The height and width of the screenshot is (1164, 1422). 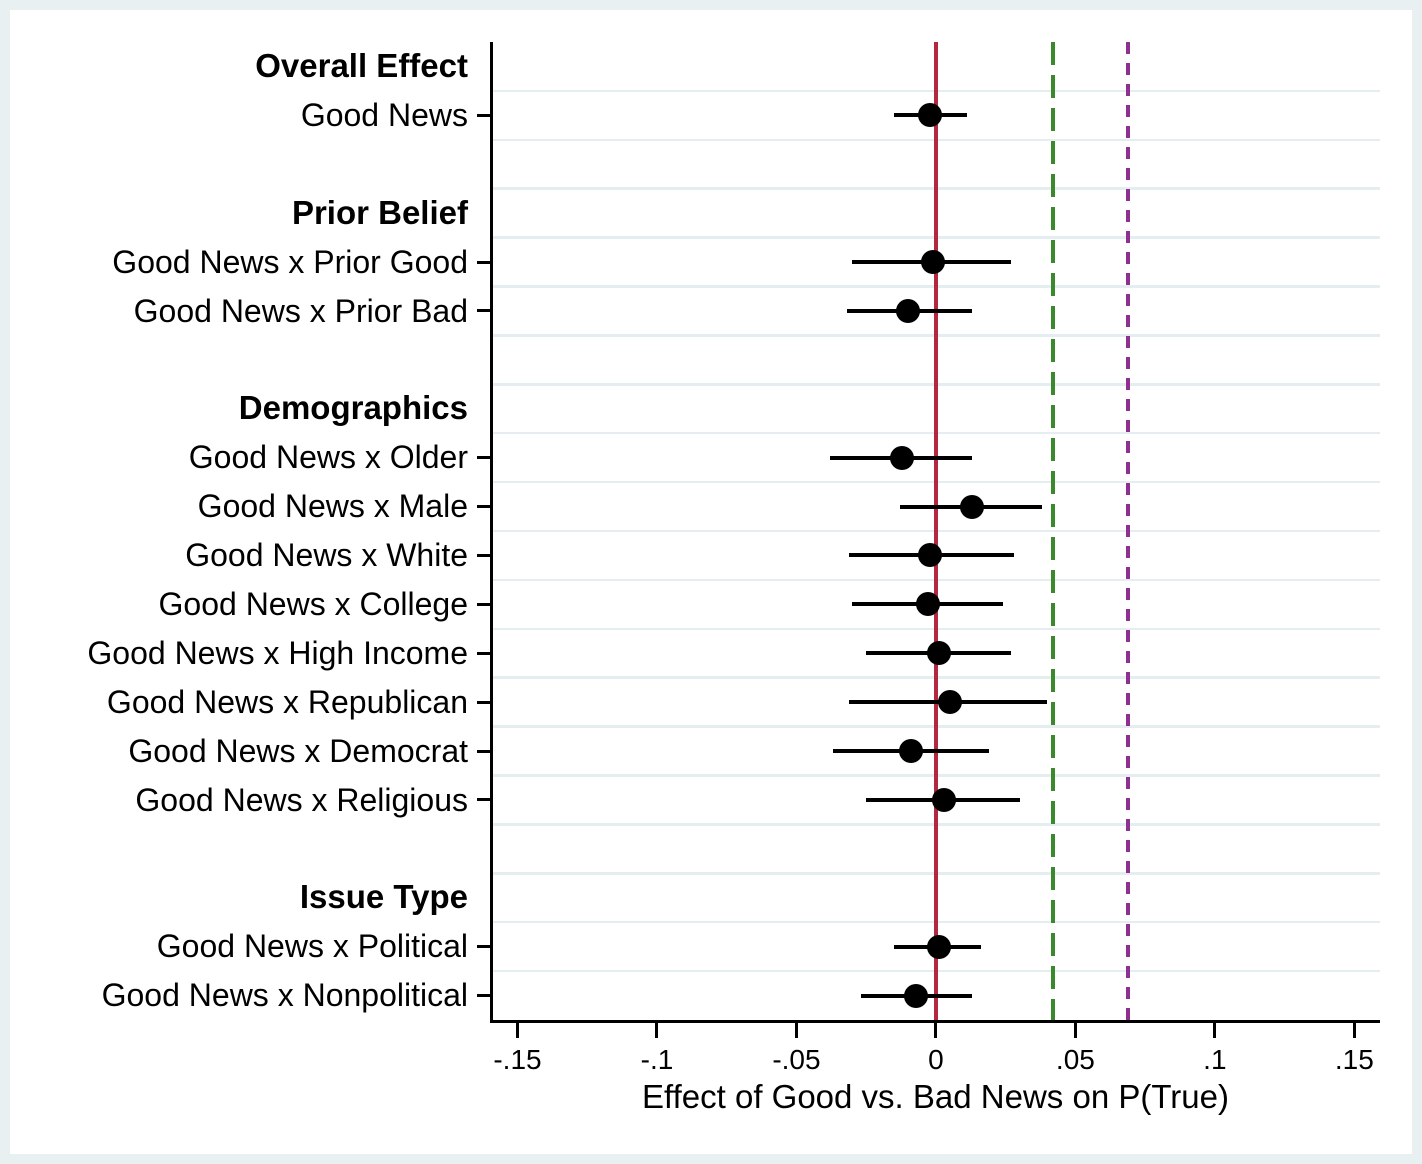 What do you see at coordinates (379, 212) in the screenshot?
I see `group-header-label: Prior Belief` at bounding box center [379, 212].